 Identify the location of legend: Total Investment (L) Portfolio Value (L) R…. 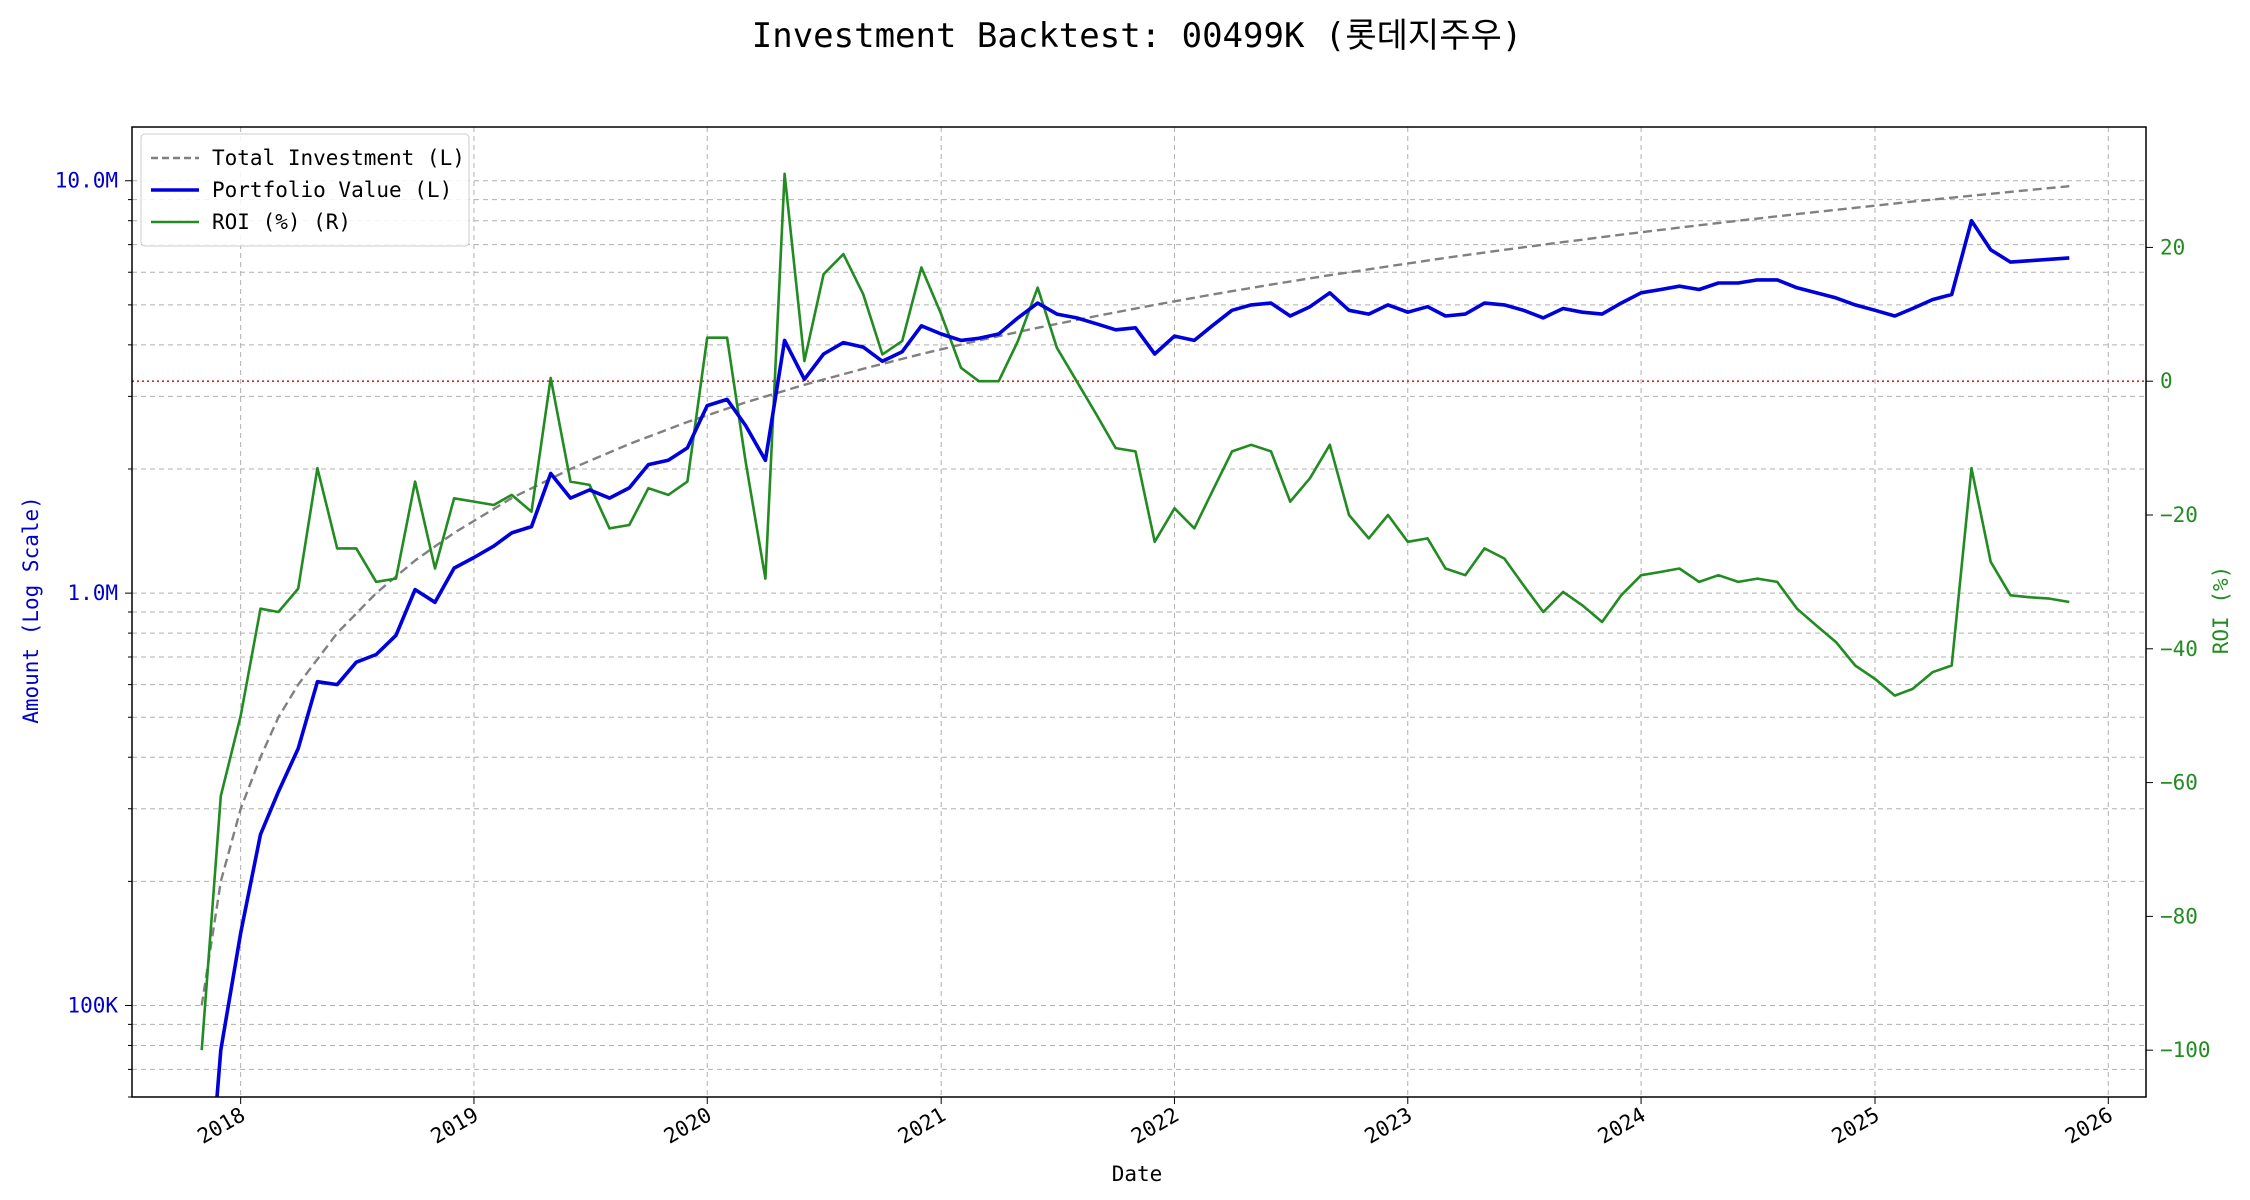
(305, 190).